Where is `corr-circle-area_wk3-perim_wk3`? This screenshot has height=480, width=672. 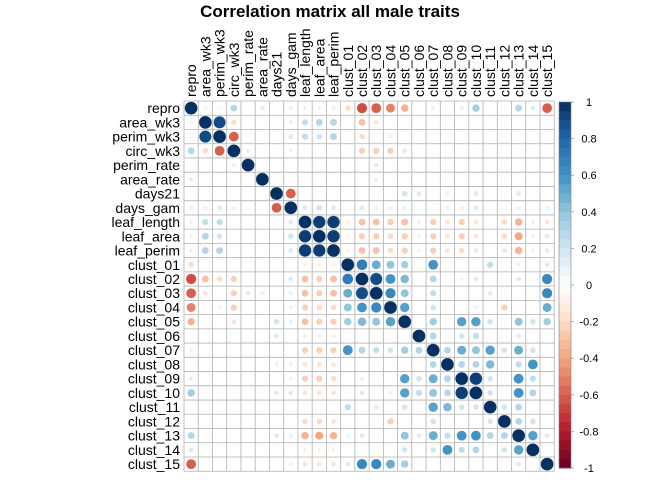
corr-circle-area_wk3-perim_wk3 is located at coordinates (219, 122).